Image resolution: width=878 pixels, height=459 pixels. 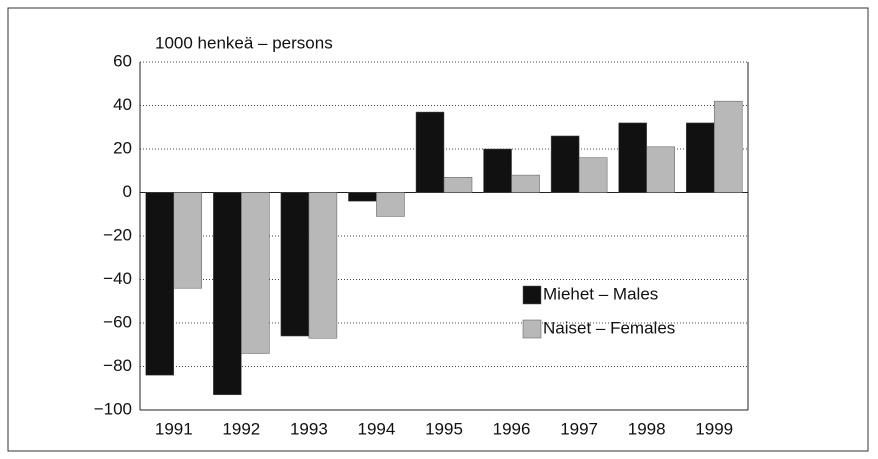 I want to click on y-tick-label: −60, so click(x=117, y=321).